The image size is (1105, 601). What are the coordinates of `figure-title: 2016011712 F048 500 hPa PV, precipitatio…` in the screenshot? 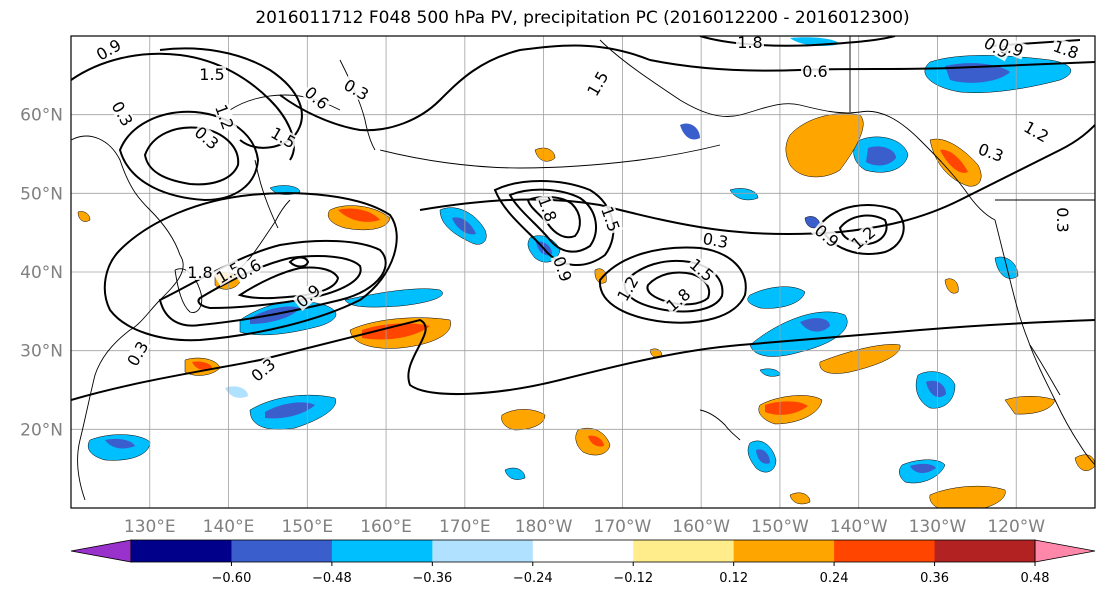 It's located at (582, 18).